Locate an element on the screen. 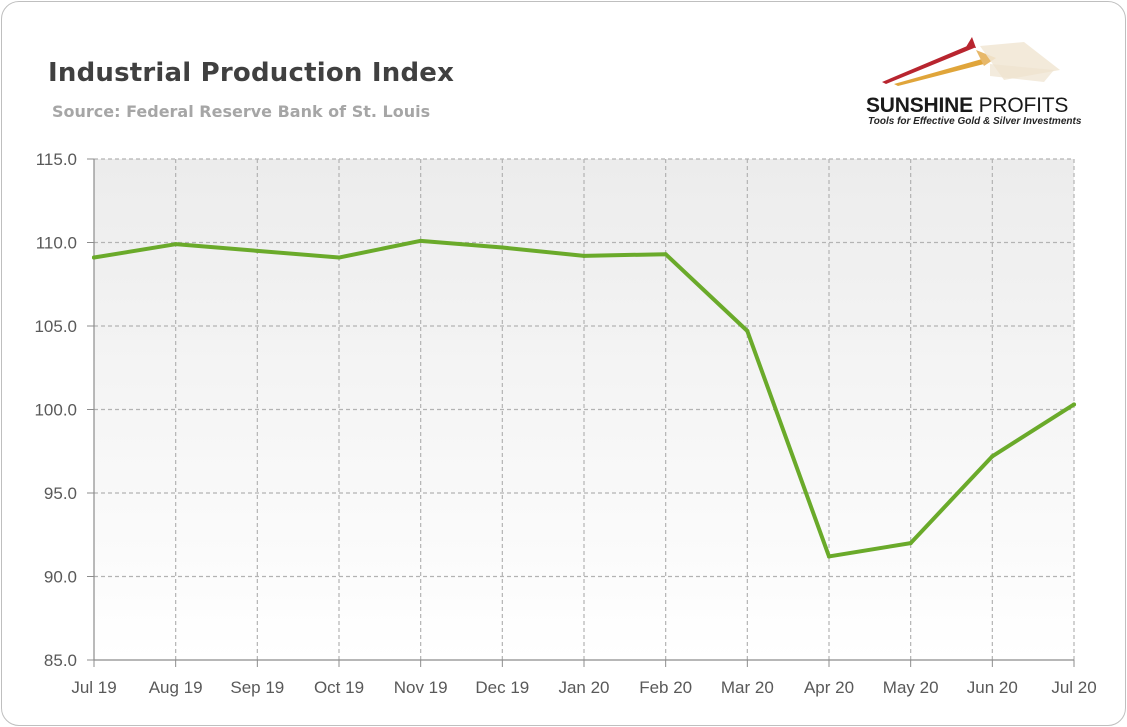 The width and height of the screenshot is (1127, 727). y-tick-label: 85.0 is located at coordinates (60, 660).